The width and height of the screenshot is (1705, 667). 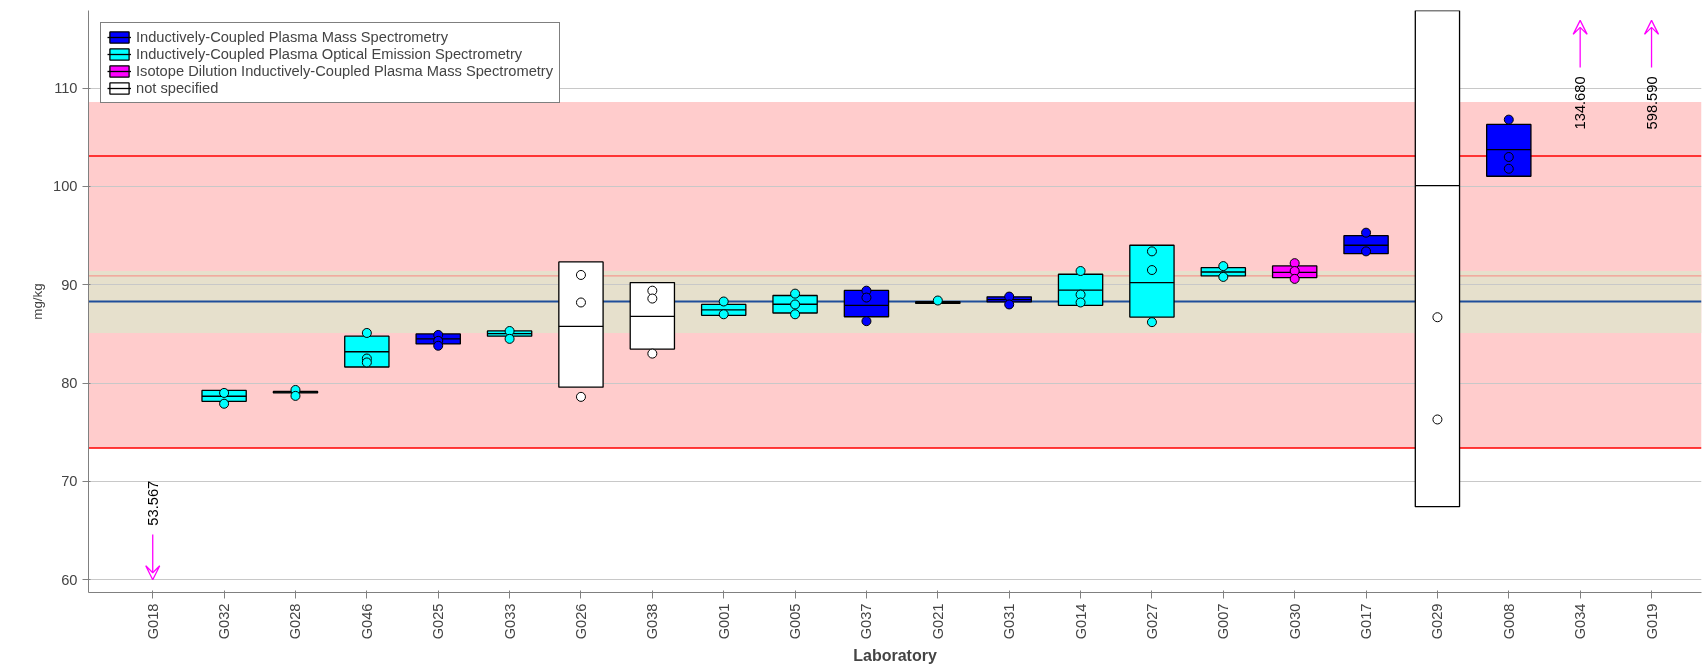 I want to click on y-tick-label: 60, so click(x=69, y=579).